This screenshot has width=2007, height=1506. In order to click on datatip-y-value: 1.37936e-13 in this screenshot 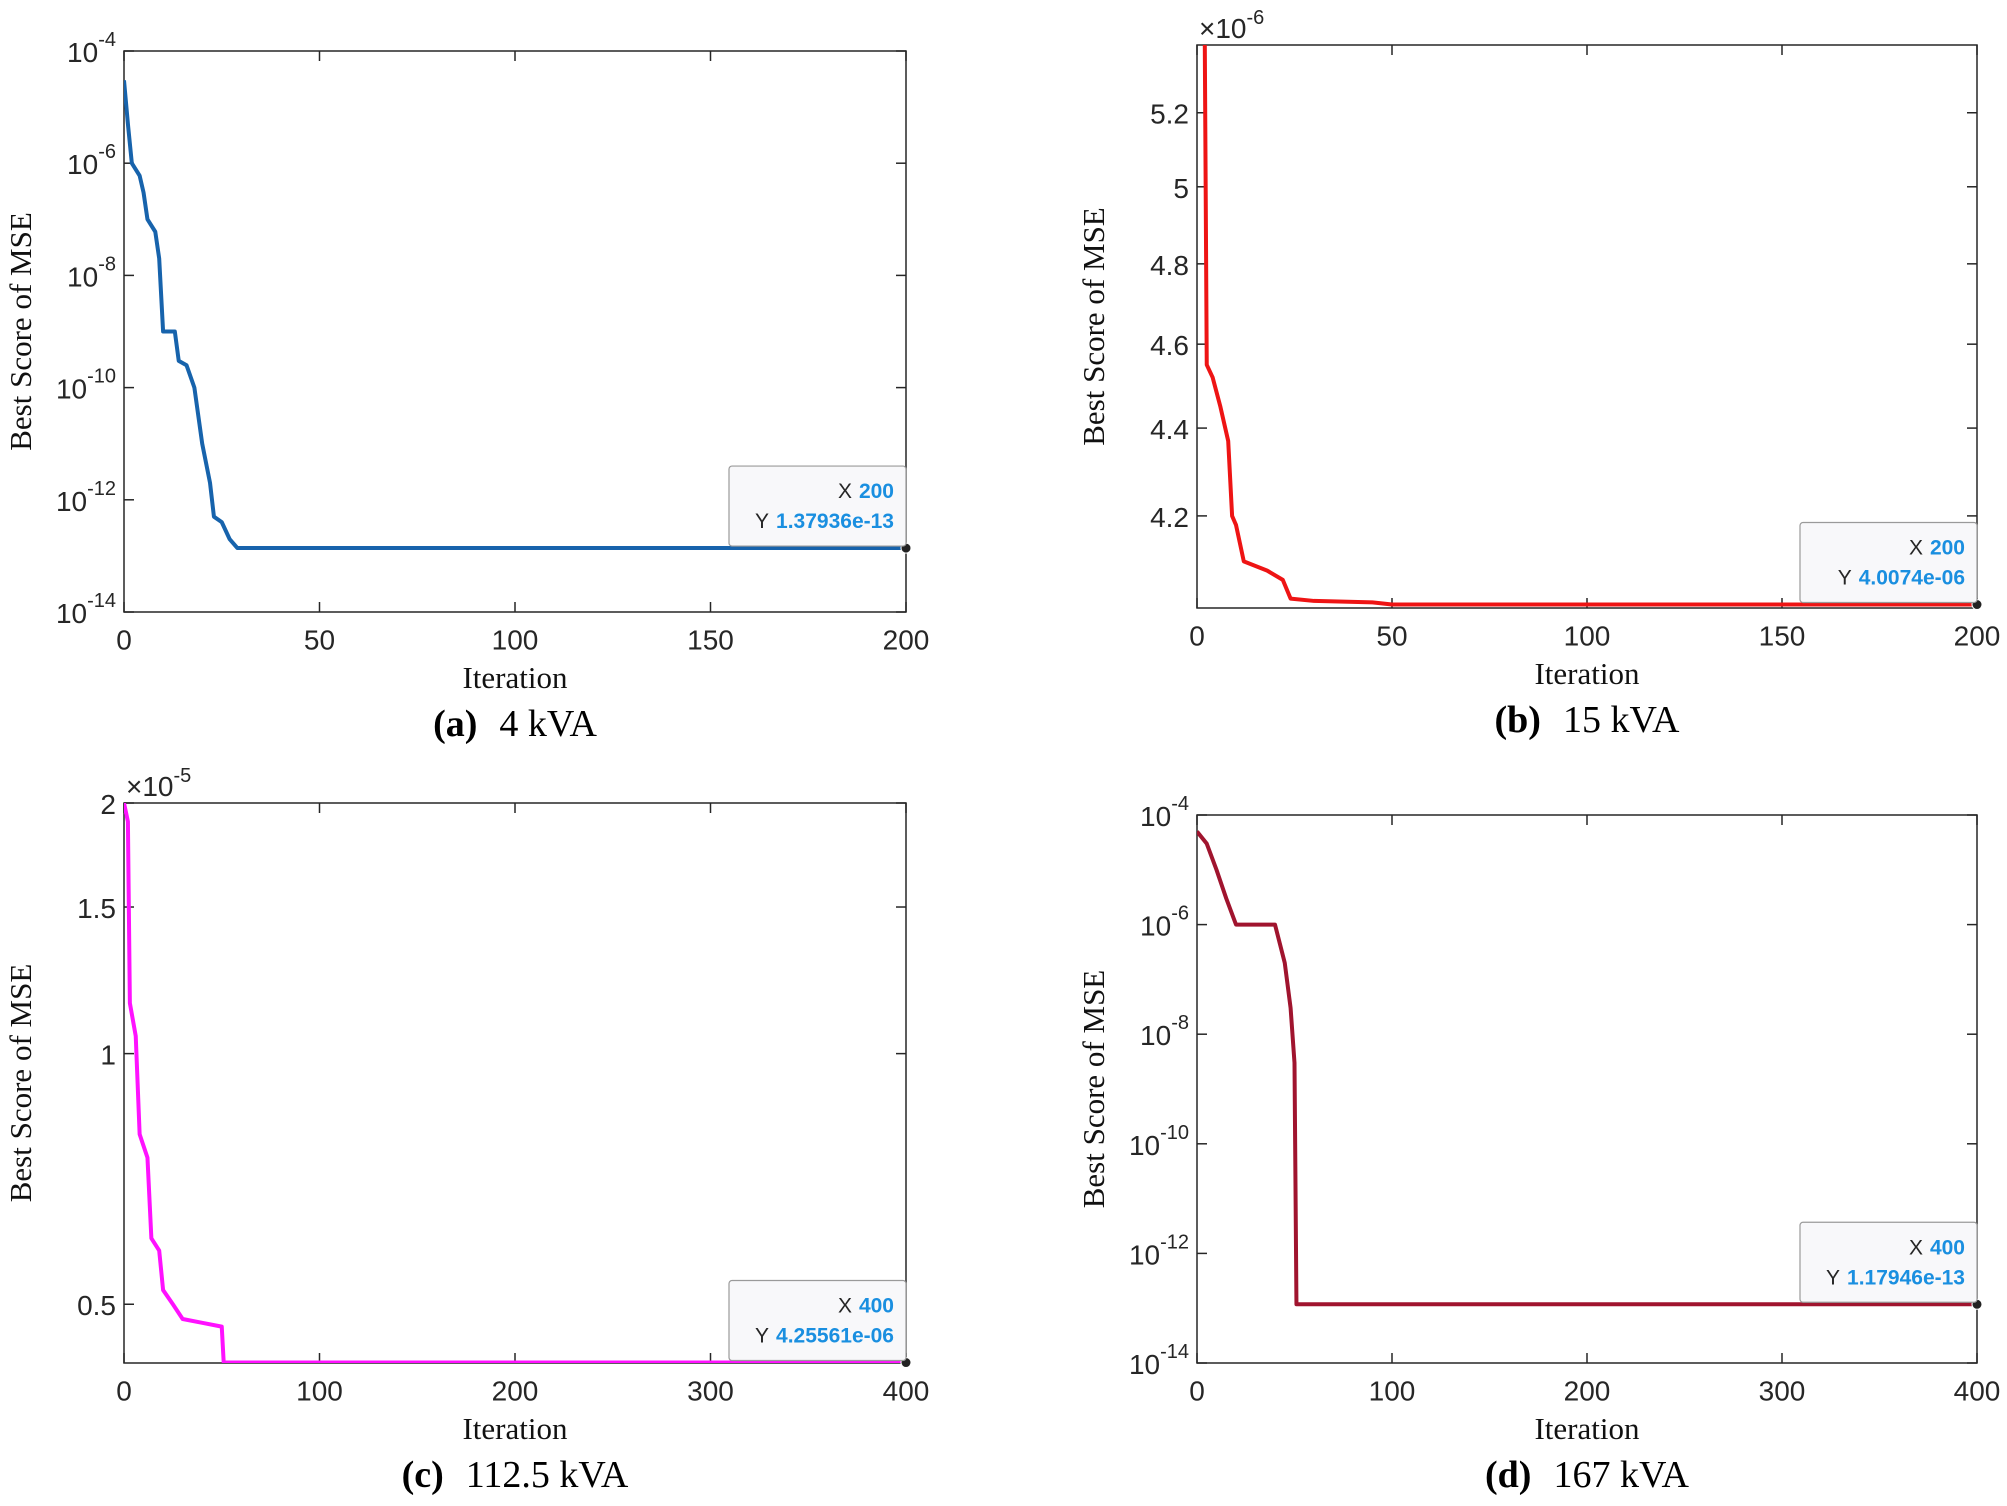, I will do `click(835, 521)`.